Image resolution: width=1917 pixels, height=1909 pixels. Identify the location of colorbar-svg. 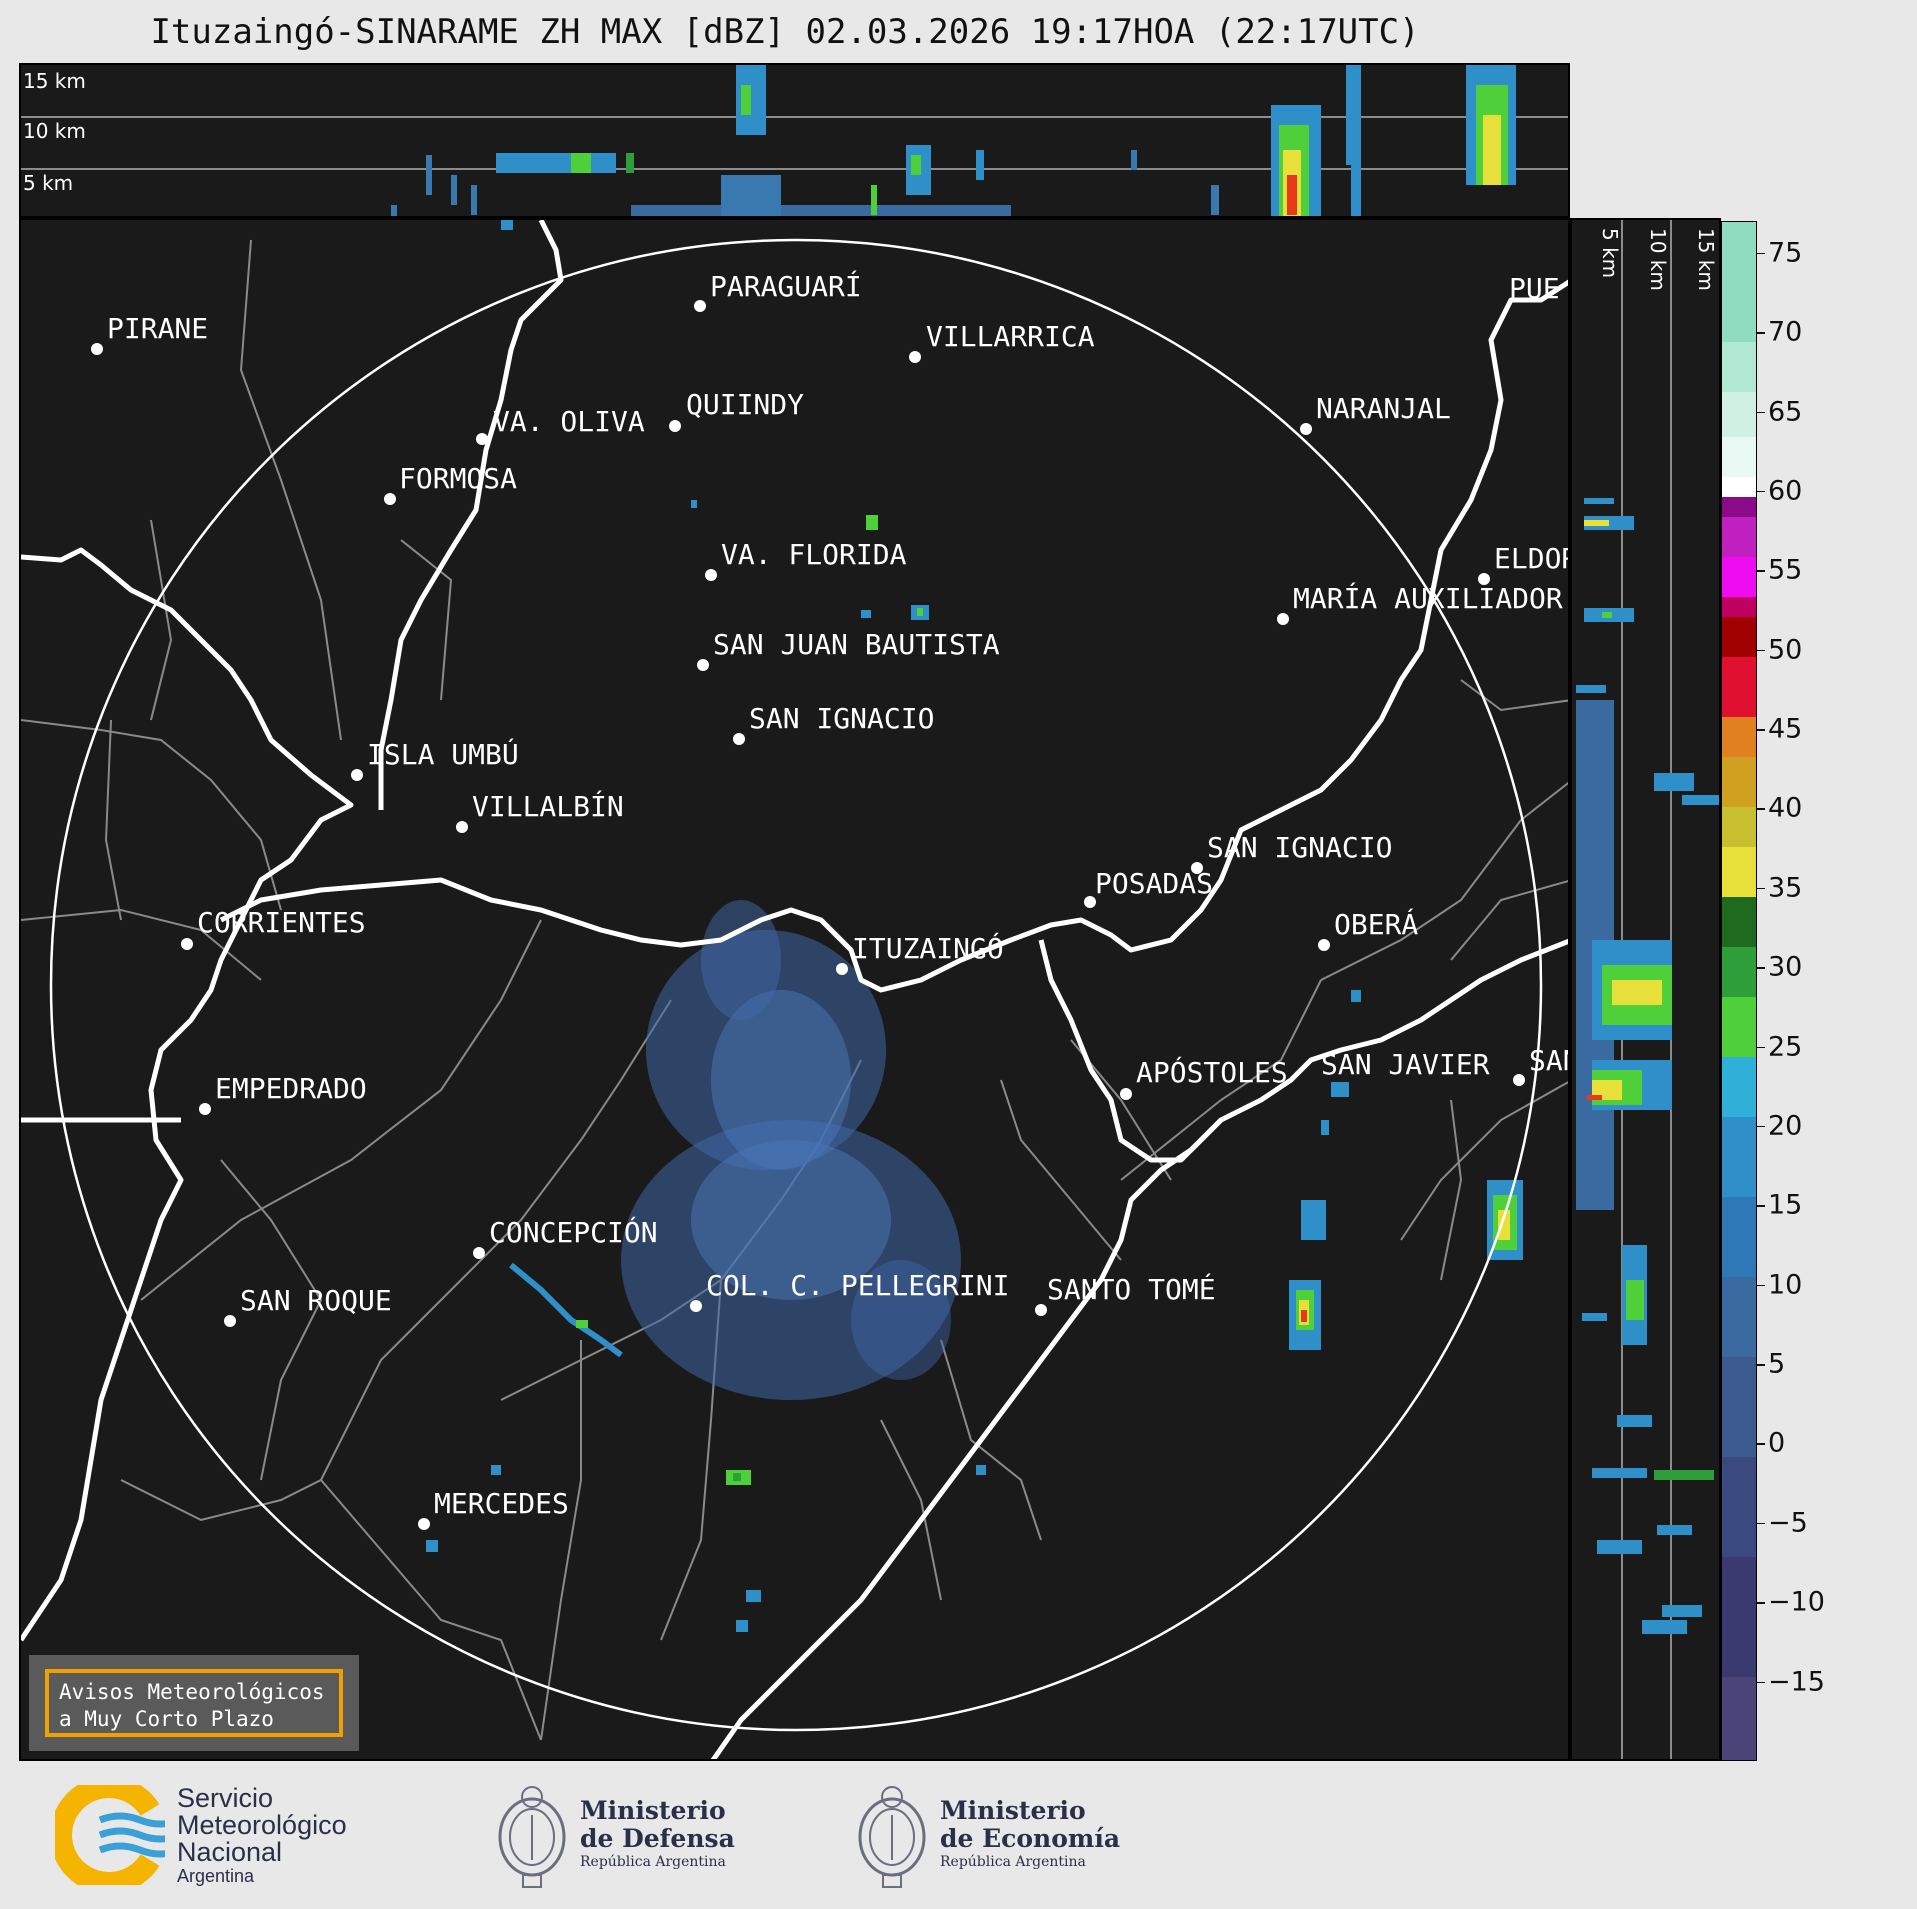
(1739, 991).